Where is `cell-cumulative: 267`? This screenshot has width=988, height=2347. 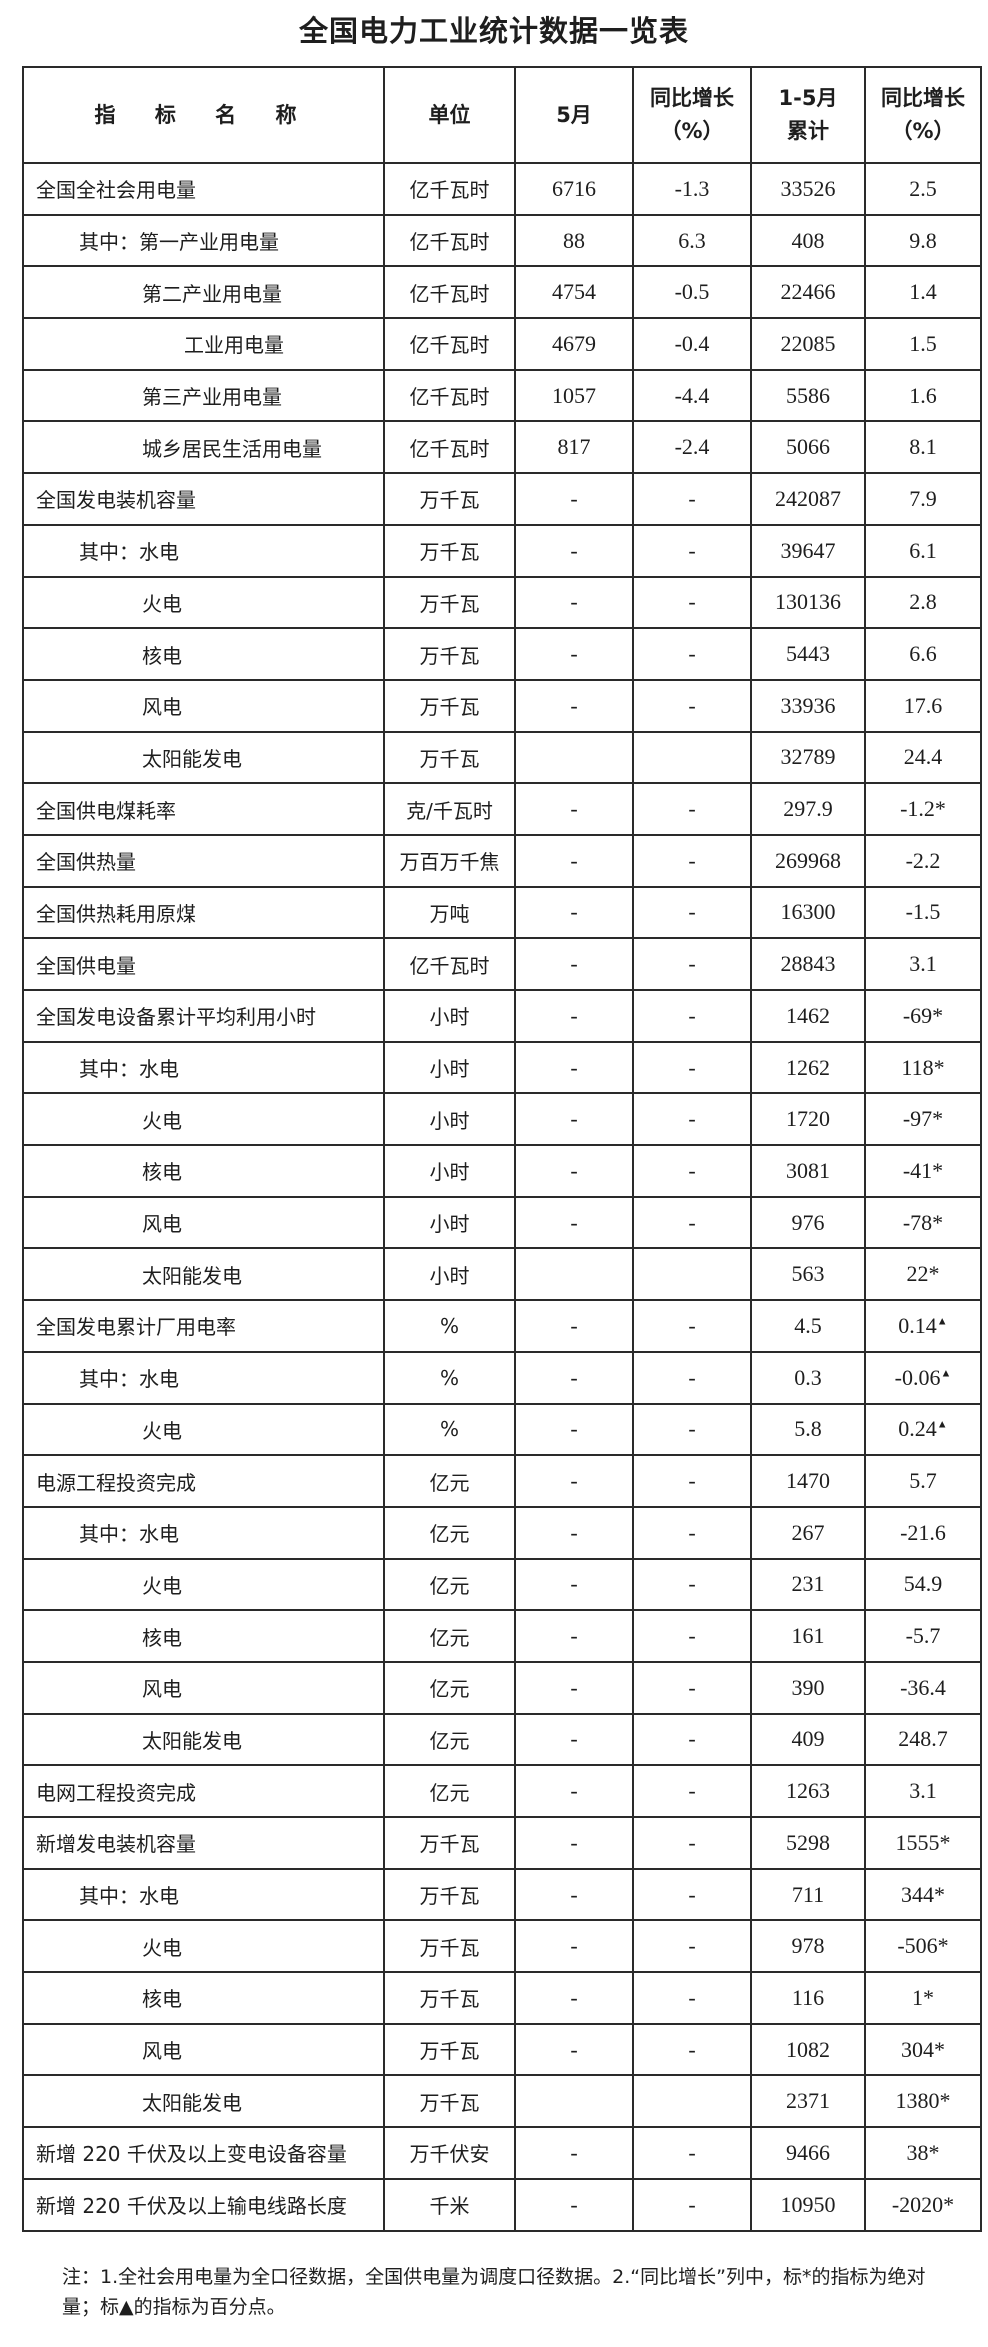 cell-cumulative: 267 is located at coordinates (808, 1532).